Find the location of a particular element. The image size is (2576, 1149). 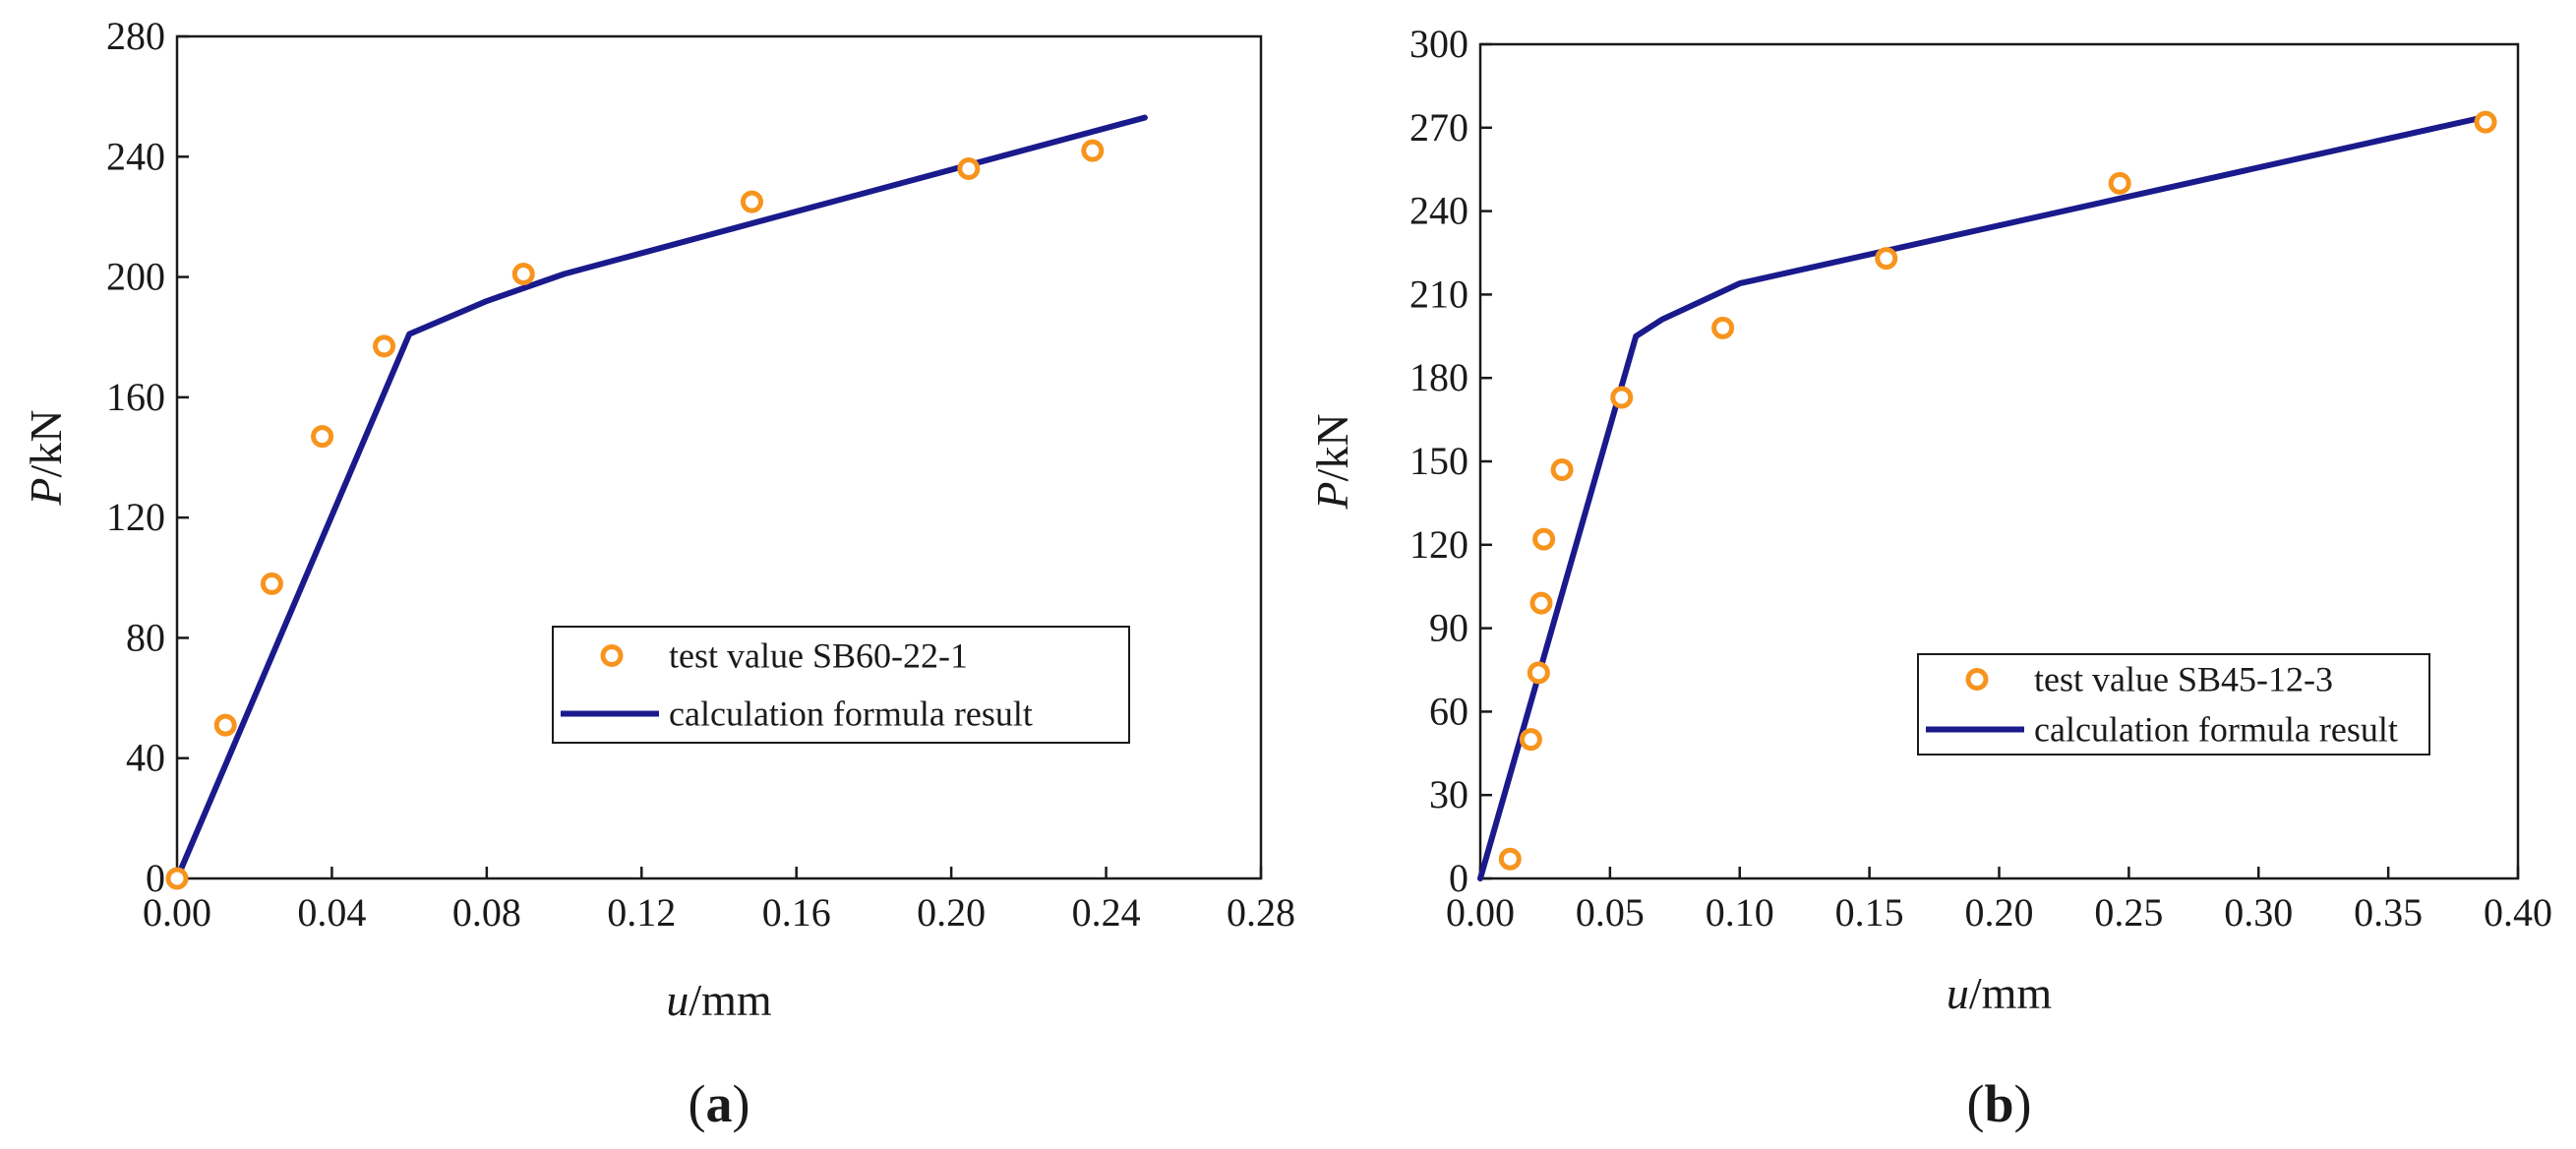

x-tick-label: 0.16 is located at coordinates (796, 913).